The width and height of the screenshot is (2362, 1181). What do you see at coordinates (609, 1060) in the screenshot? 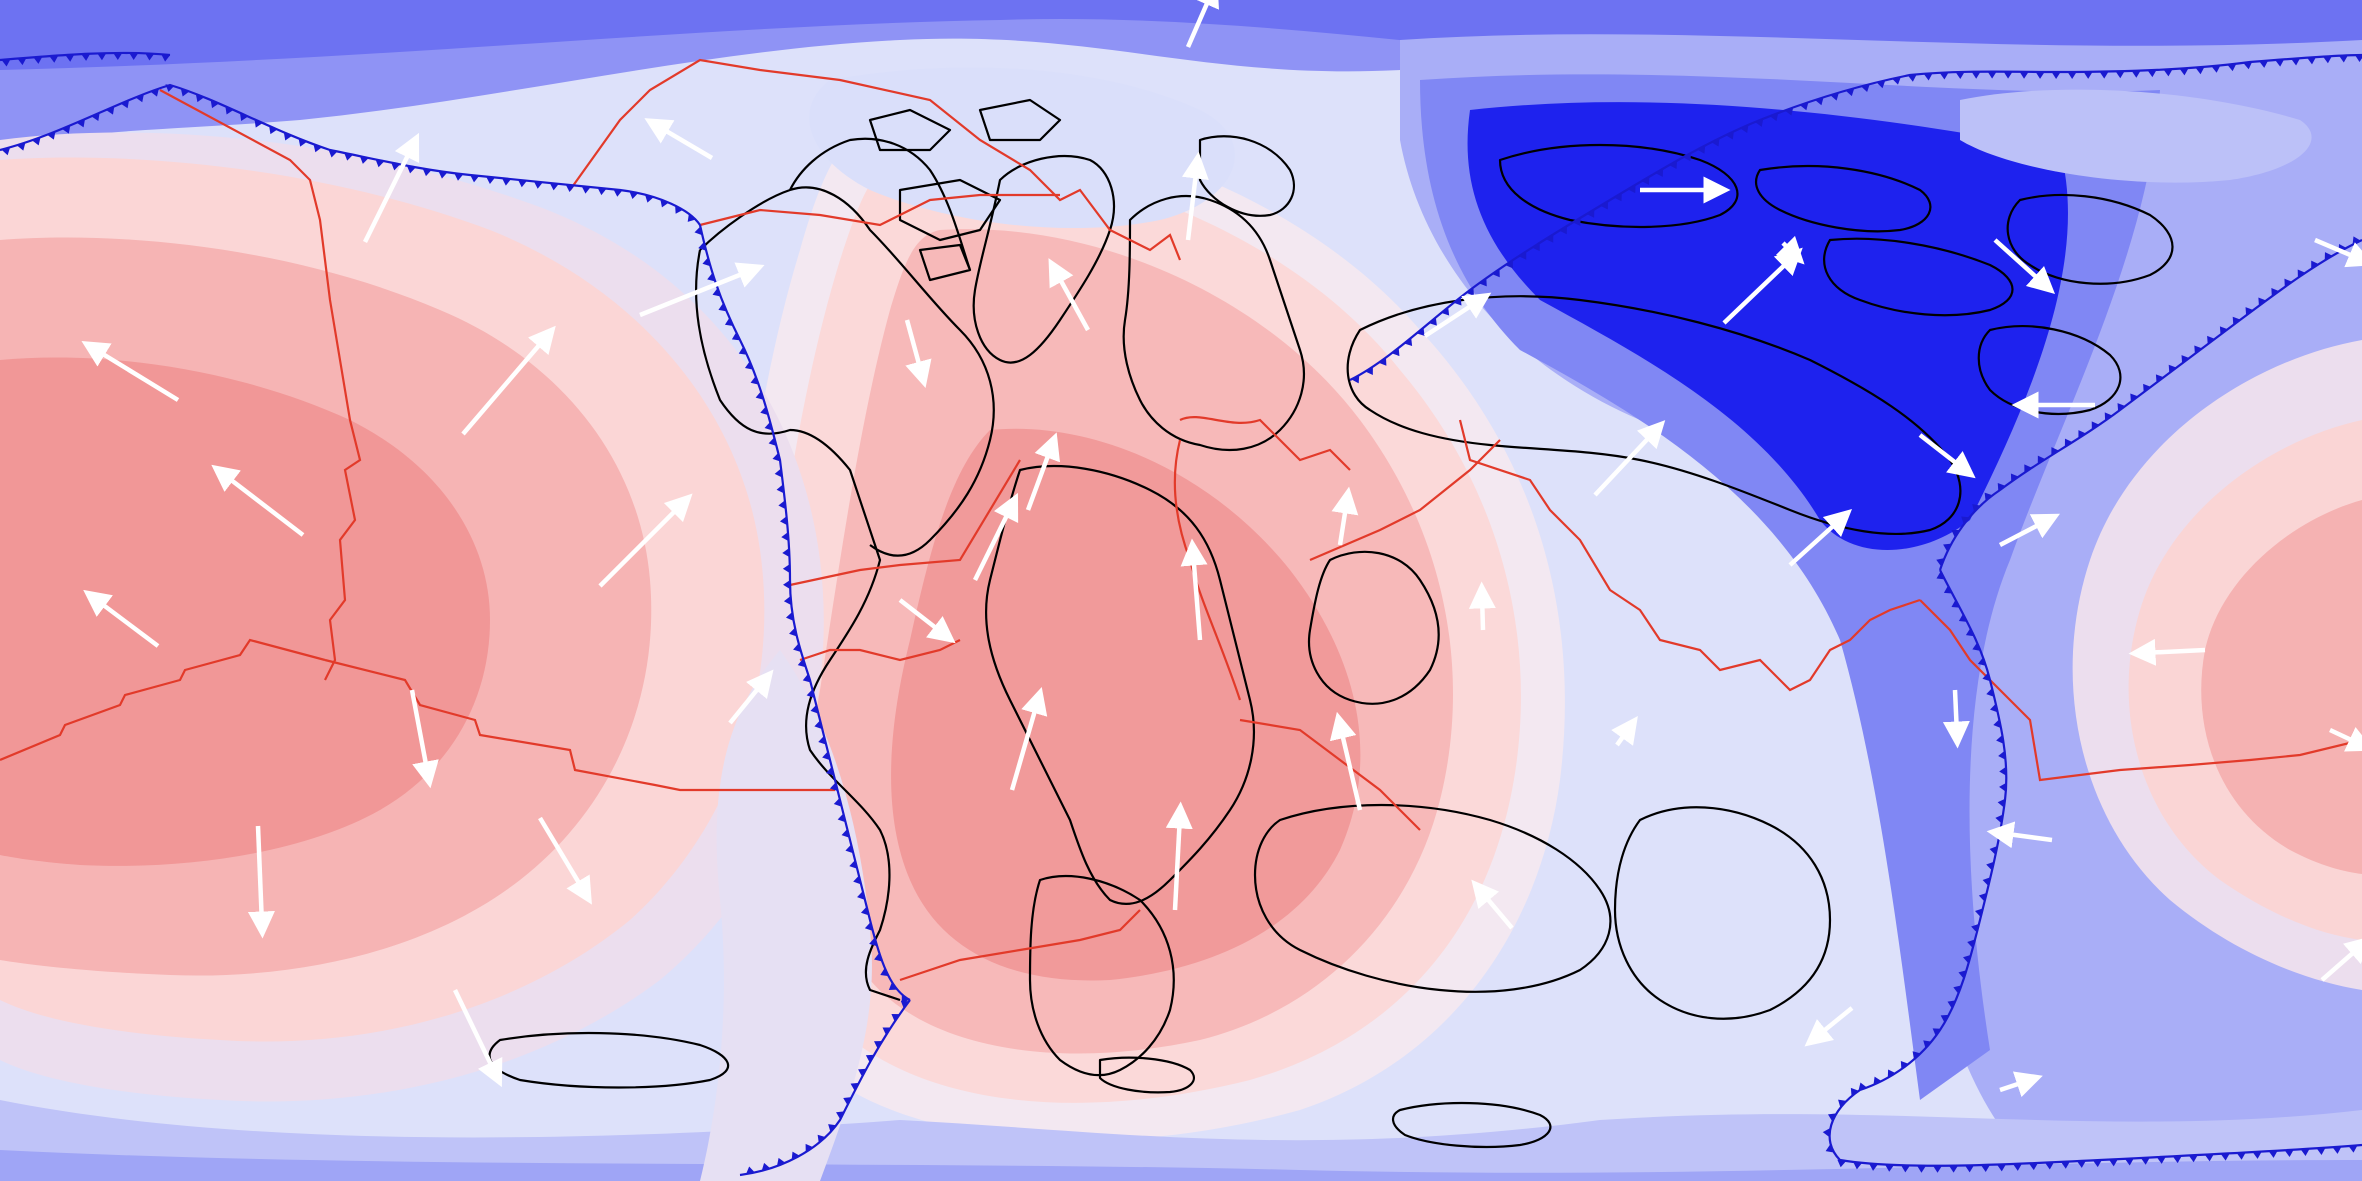
I see `coastline-western-islands` at bounding box center [609, 1060].